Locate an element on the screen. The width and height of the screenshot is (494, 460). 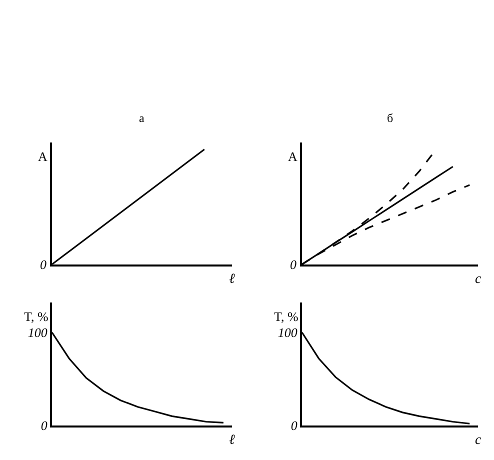
chart-title: б is located at coordinates (390, 118).